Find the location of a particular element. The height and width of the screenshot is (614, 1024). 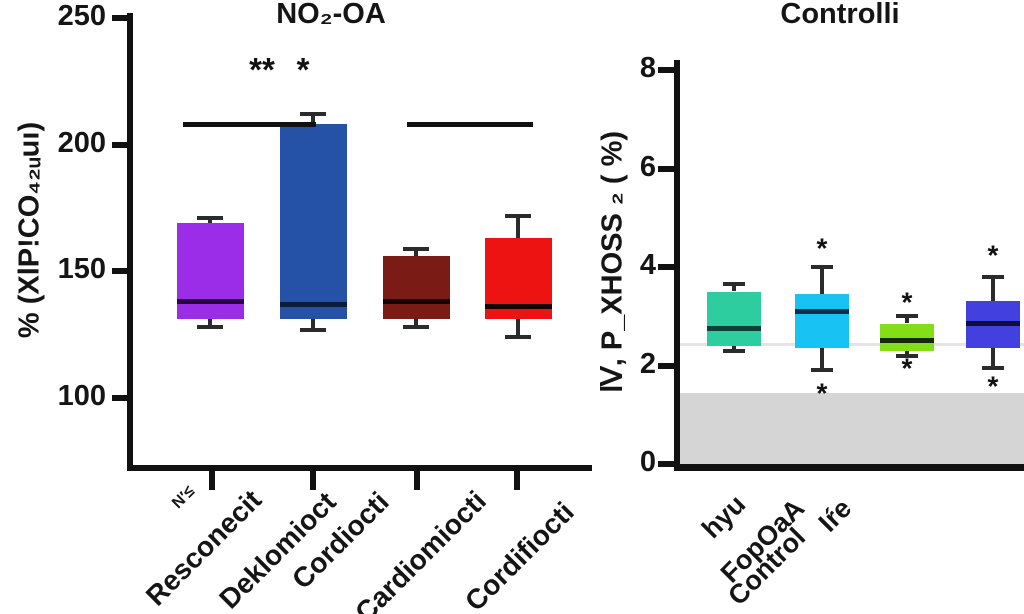

y-tick-label: 2 is located at coordinates (647, 363).